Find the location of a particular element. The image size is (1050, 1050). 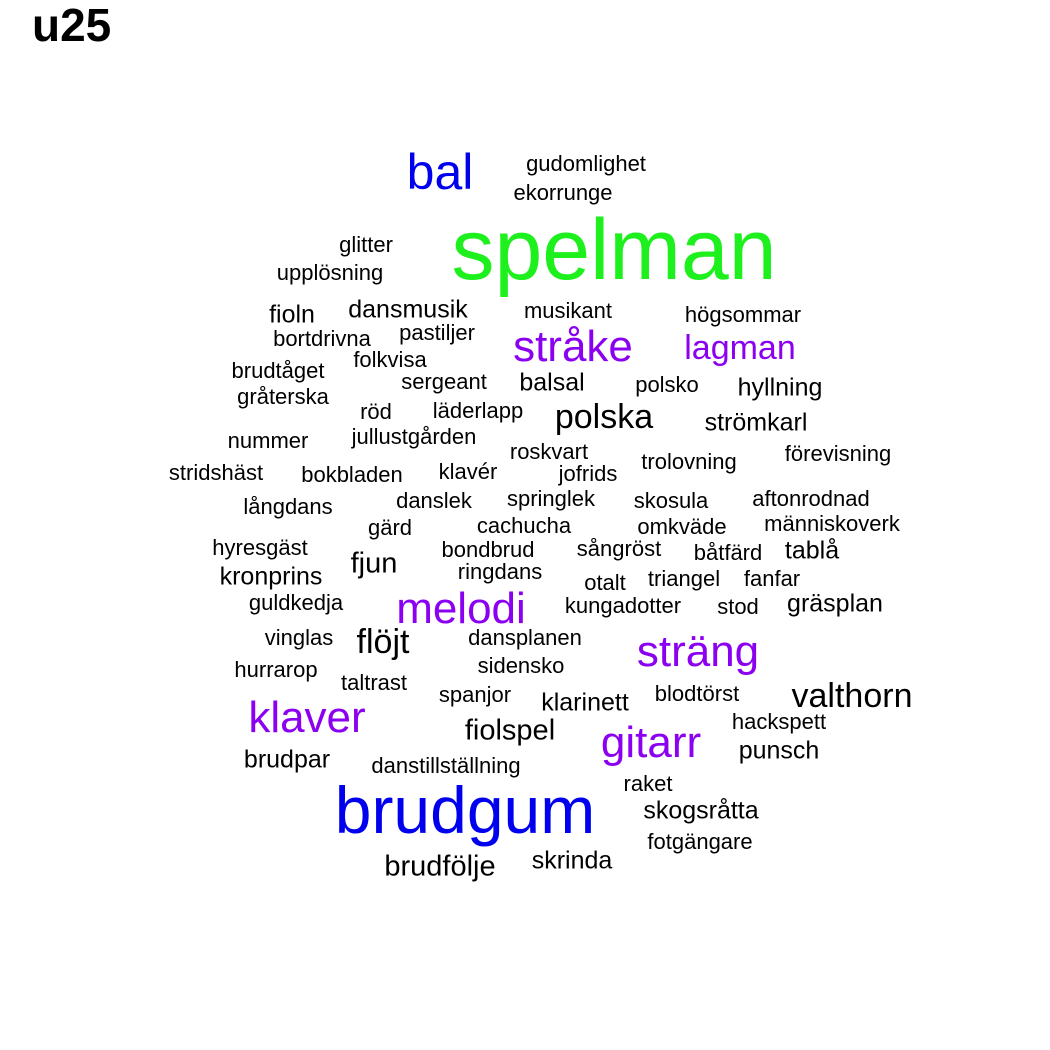

word-spanjor: spanjor is located at coordinates (475, 694).